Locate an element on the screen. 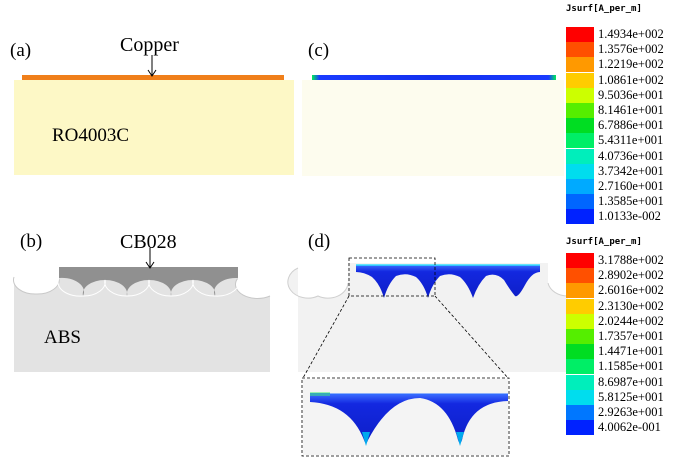  legend-bottom-value: 1.7357e+001 is located at coordinates (631, 336).